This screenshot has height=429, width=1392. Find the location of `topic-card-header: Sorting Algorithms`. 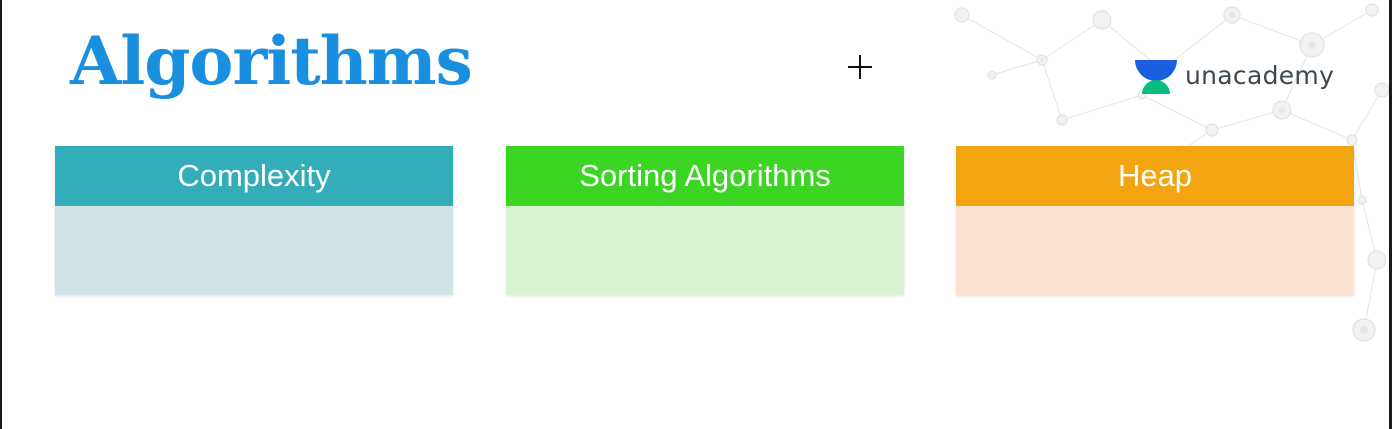

topic-card-header: Sorting Algorithms is located at coordinates (705, 176).